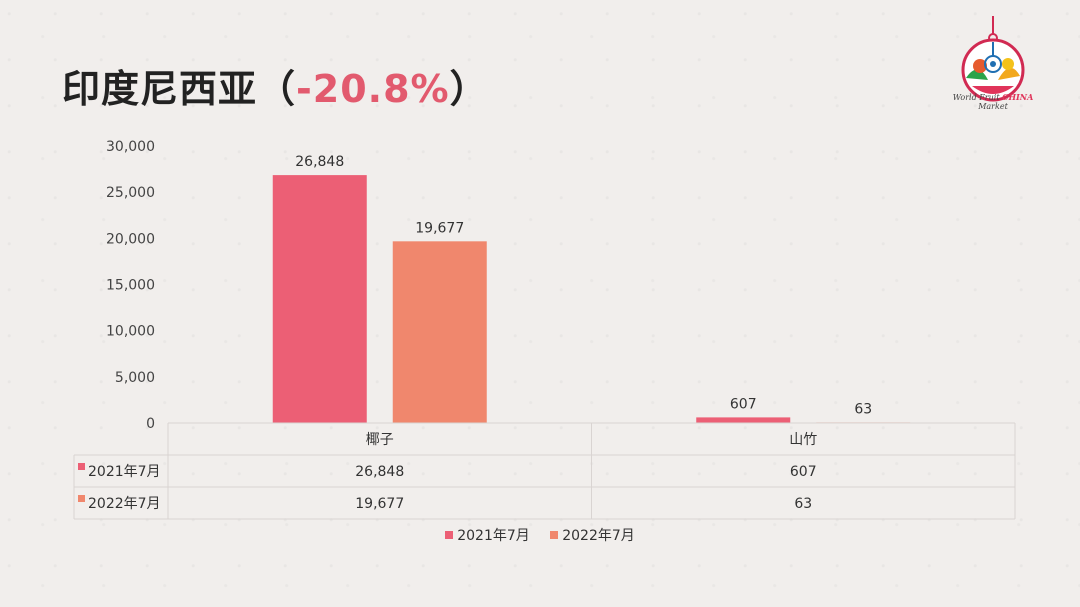  Describe the element at coordinates (493, 536) in the screenshot. I see `legend-label-2021: 2021年7月` at that location.